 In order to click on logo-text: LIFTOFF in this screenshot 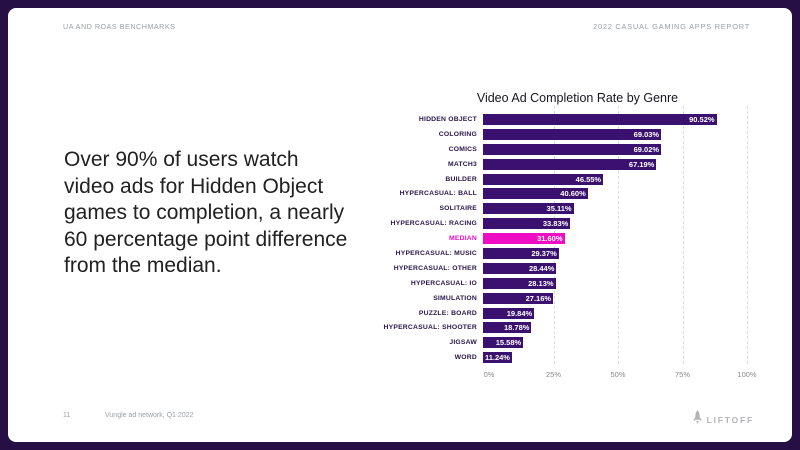, I will do `click(730, 420)`.